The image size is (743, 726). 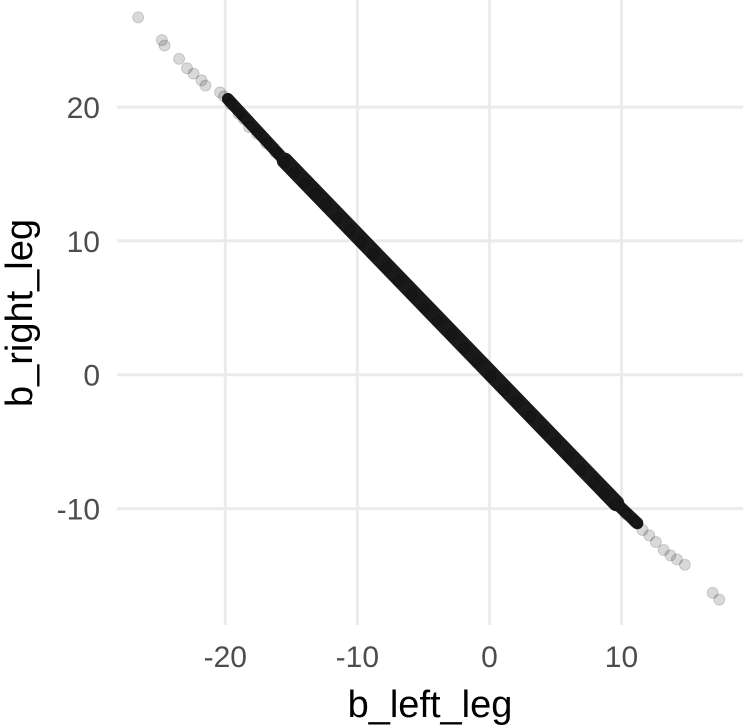 I want to click on x-tick-label: -10, so click(x=357, y=657).